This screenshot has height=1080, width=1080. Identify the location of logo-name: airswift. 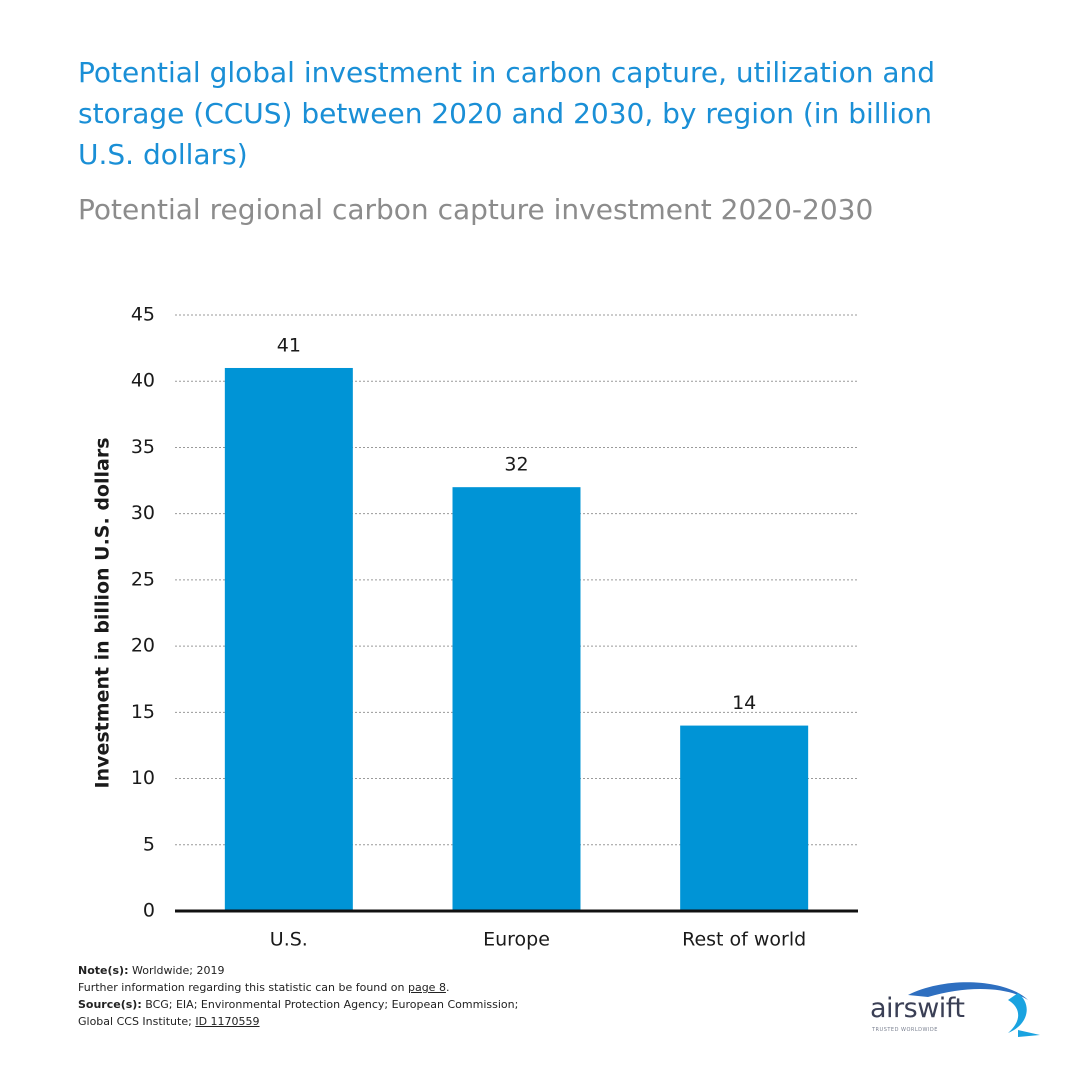
(917, 1008).